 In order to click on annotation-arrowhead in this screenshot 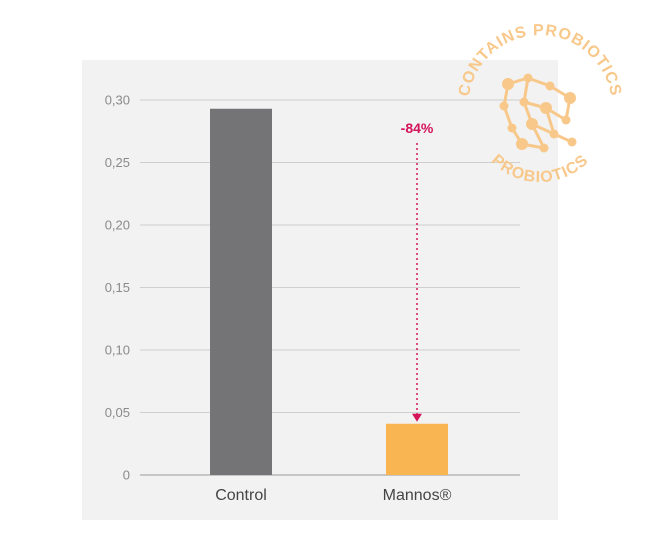, I will do `click(417, 417)`.